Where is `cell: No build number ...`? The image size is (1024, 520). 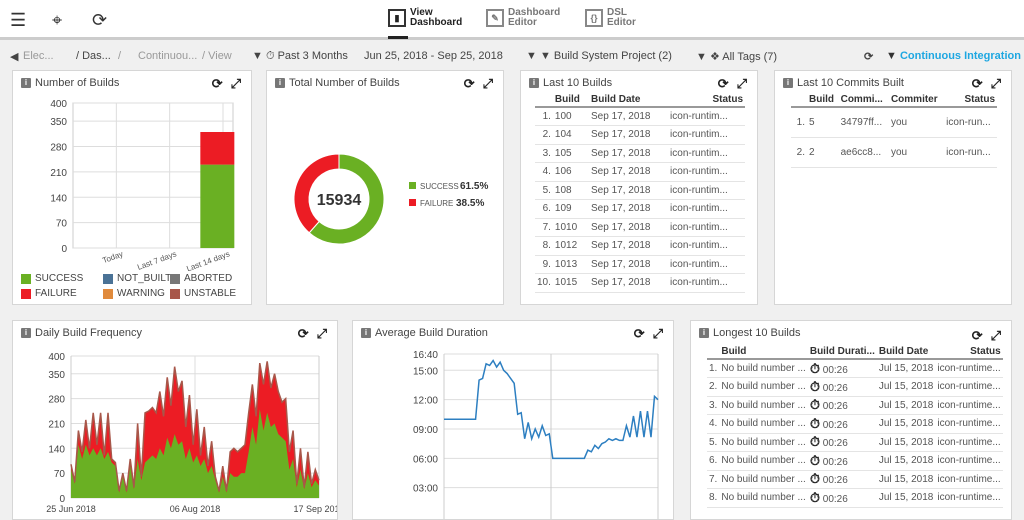
cell: No build number ... is located at coordinates (763, 461).